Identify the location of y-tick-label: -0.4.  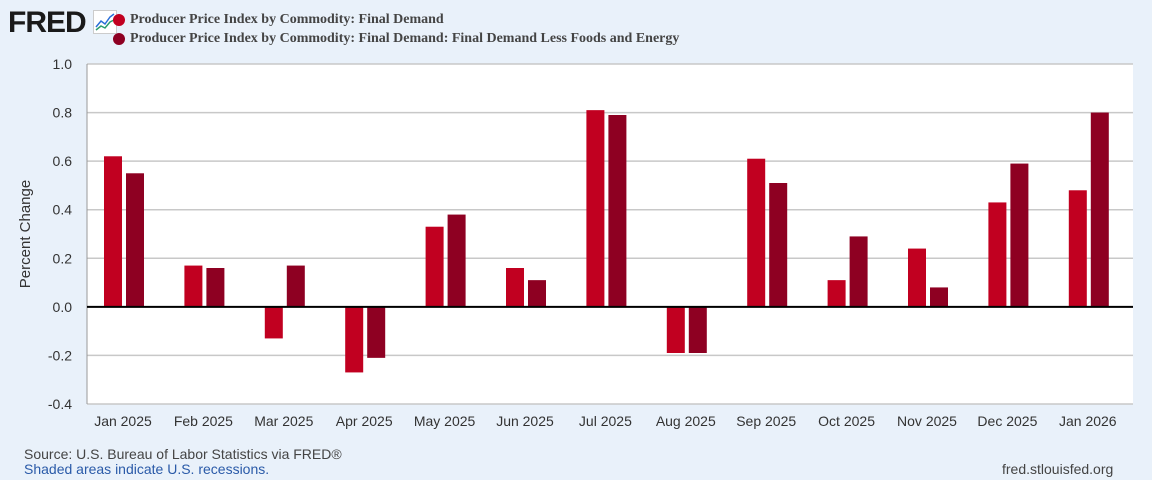
(60, 404).